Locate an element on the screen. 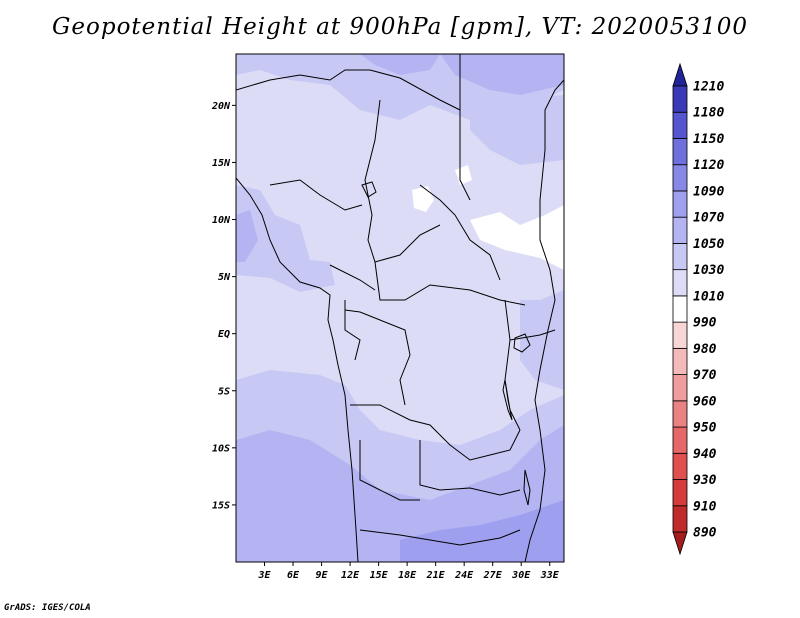 The image size is (800, 618). x-tick-label: 15E is located at coordinates (379, 575).